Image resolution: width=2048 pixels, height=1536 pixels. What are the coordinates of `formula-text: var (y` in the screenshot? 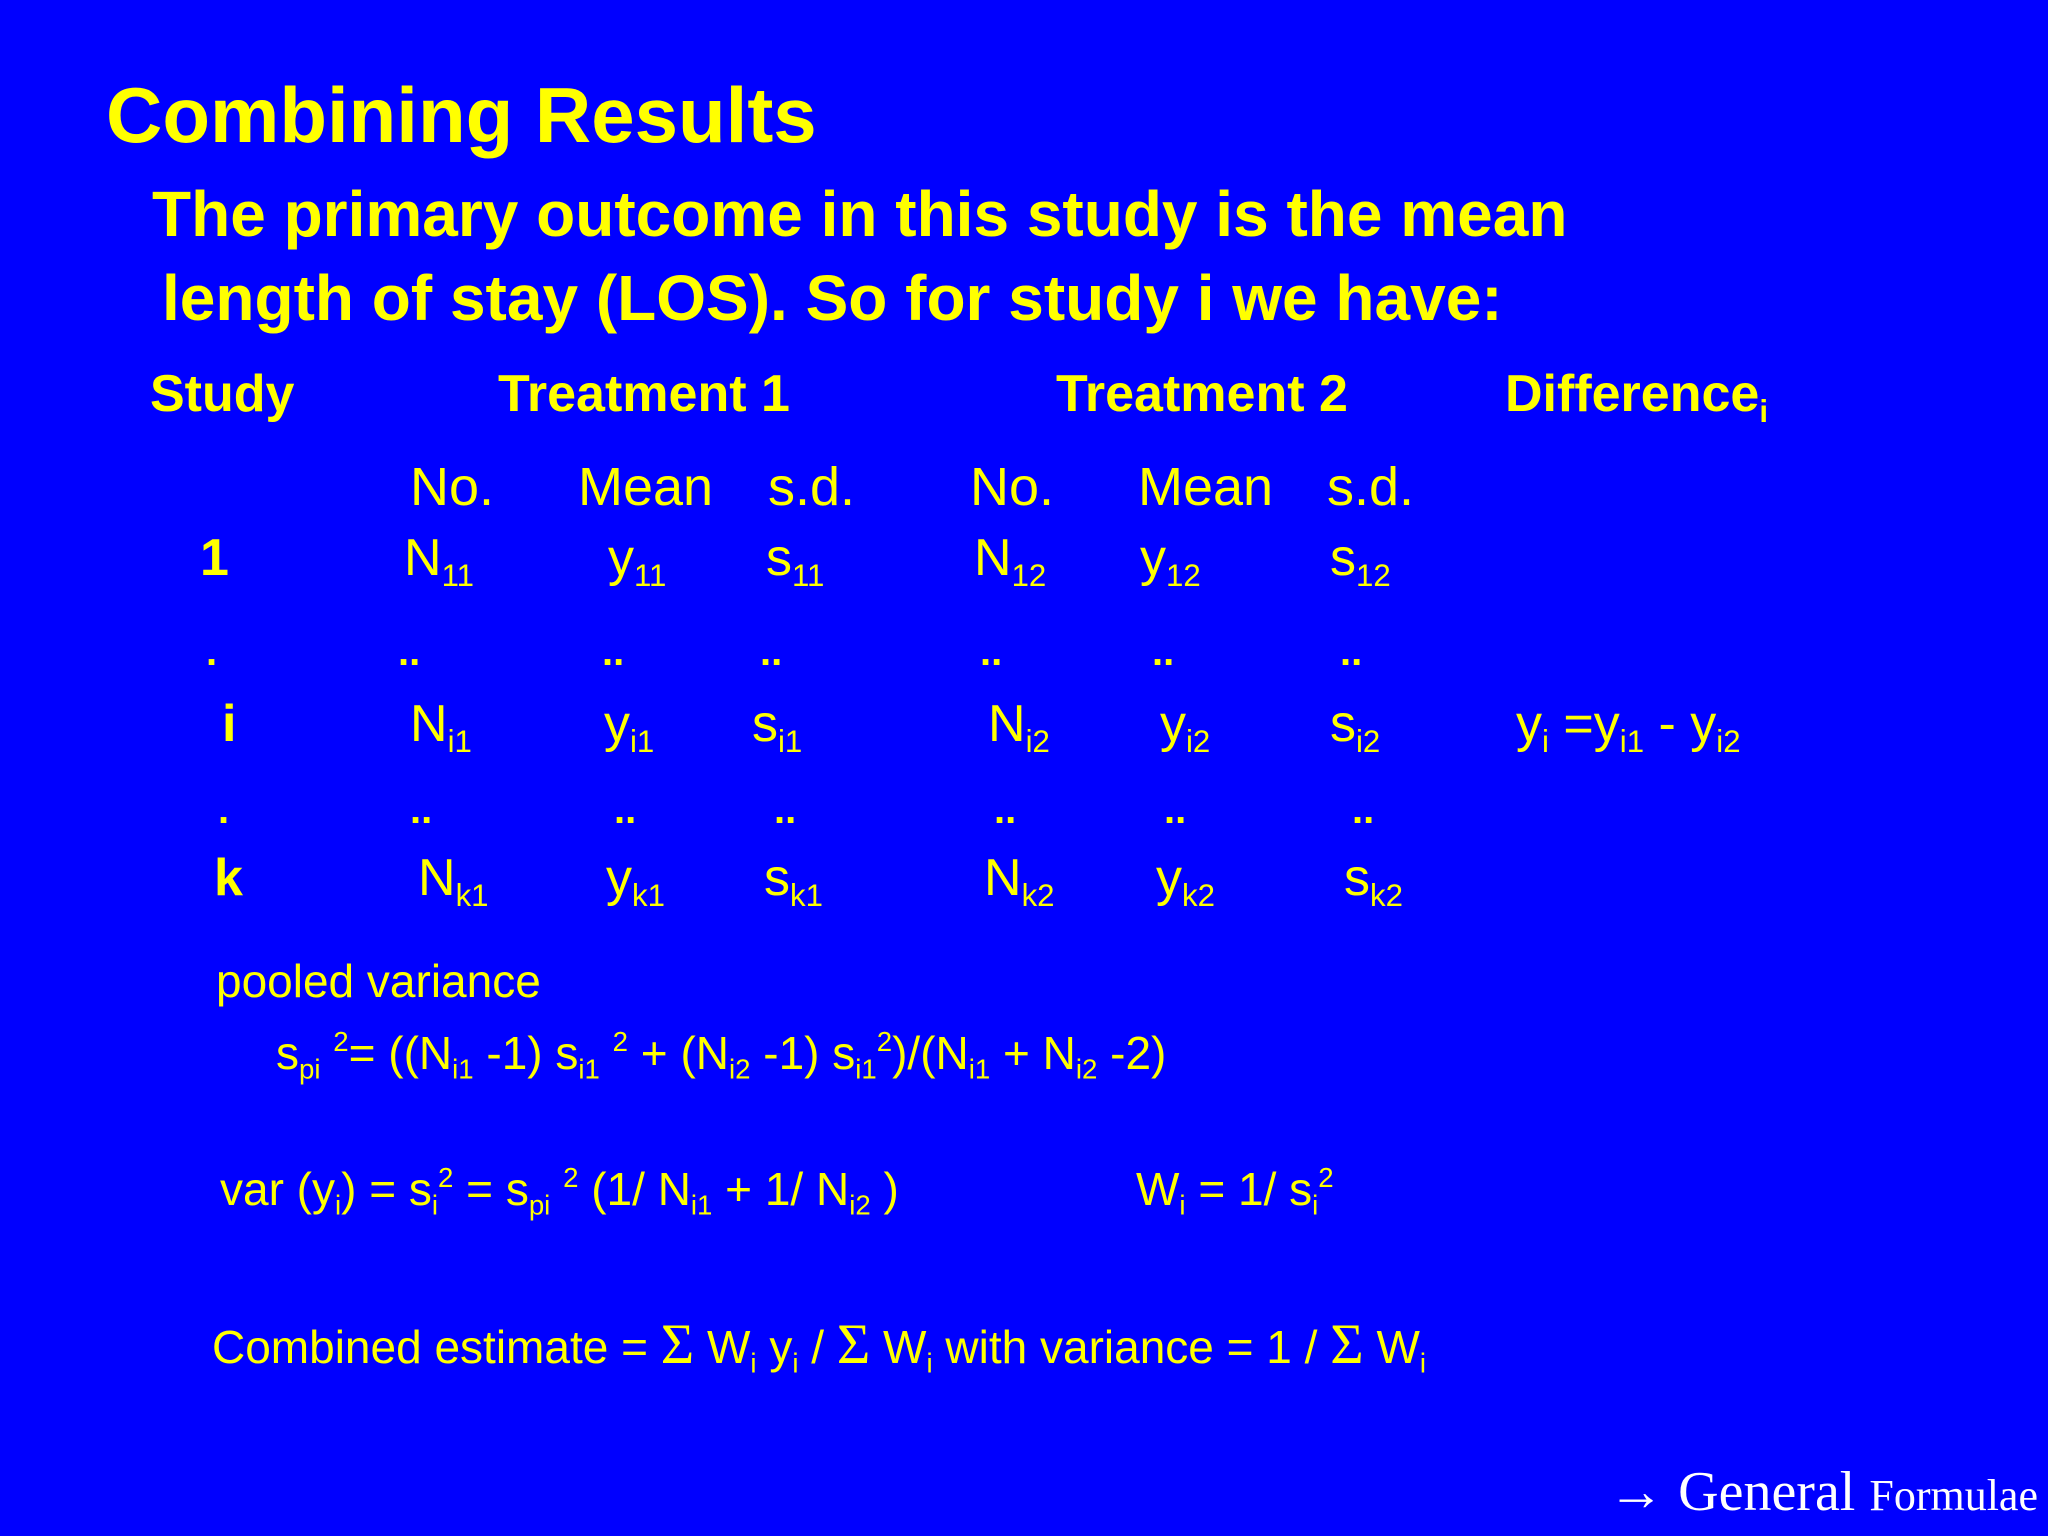 It's located at (277, 1189).